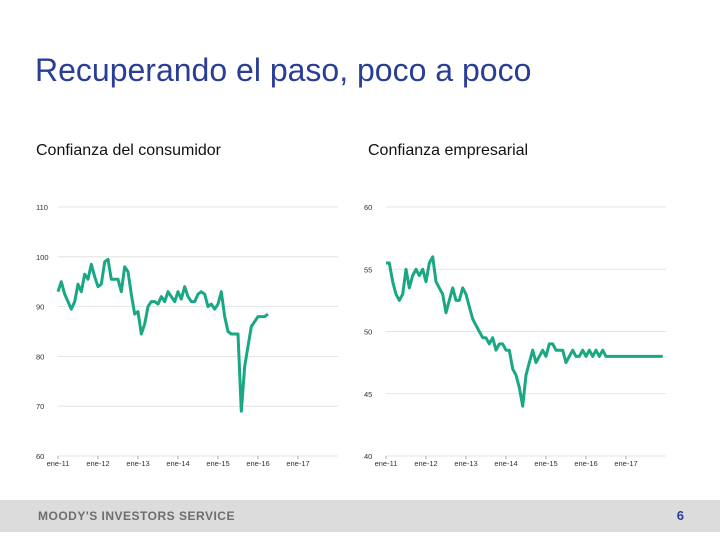 Image resolution: width=720 pixels, height=540 pixels. Describe the element at coordinates (368, 456) in the screenshot. I see `y-tick-label: 40` at that location.